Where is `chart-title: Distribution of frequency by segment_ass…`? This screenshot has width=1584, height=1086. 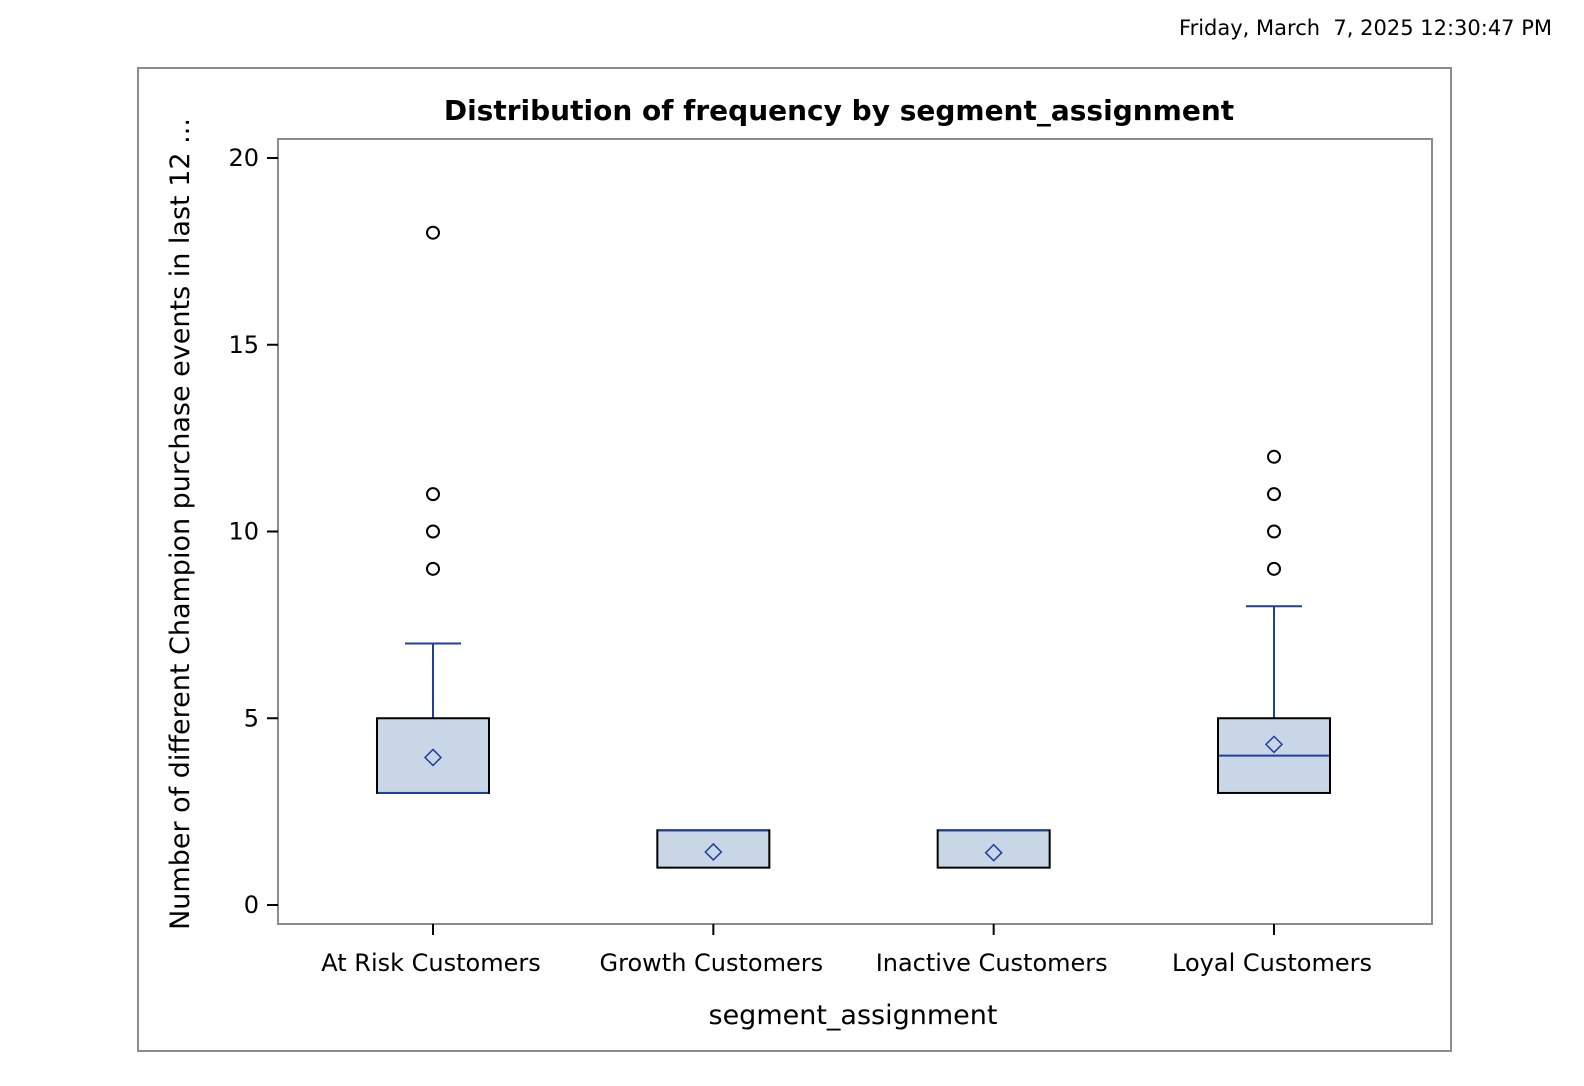
chart-title: Distribution of frequency by segment_ass… is located at coordinates (839, 110).